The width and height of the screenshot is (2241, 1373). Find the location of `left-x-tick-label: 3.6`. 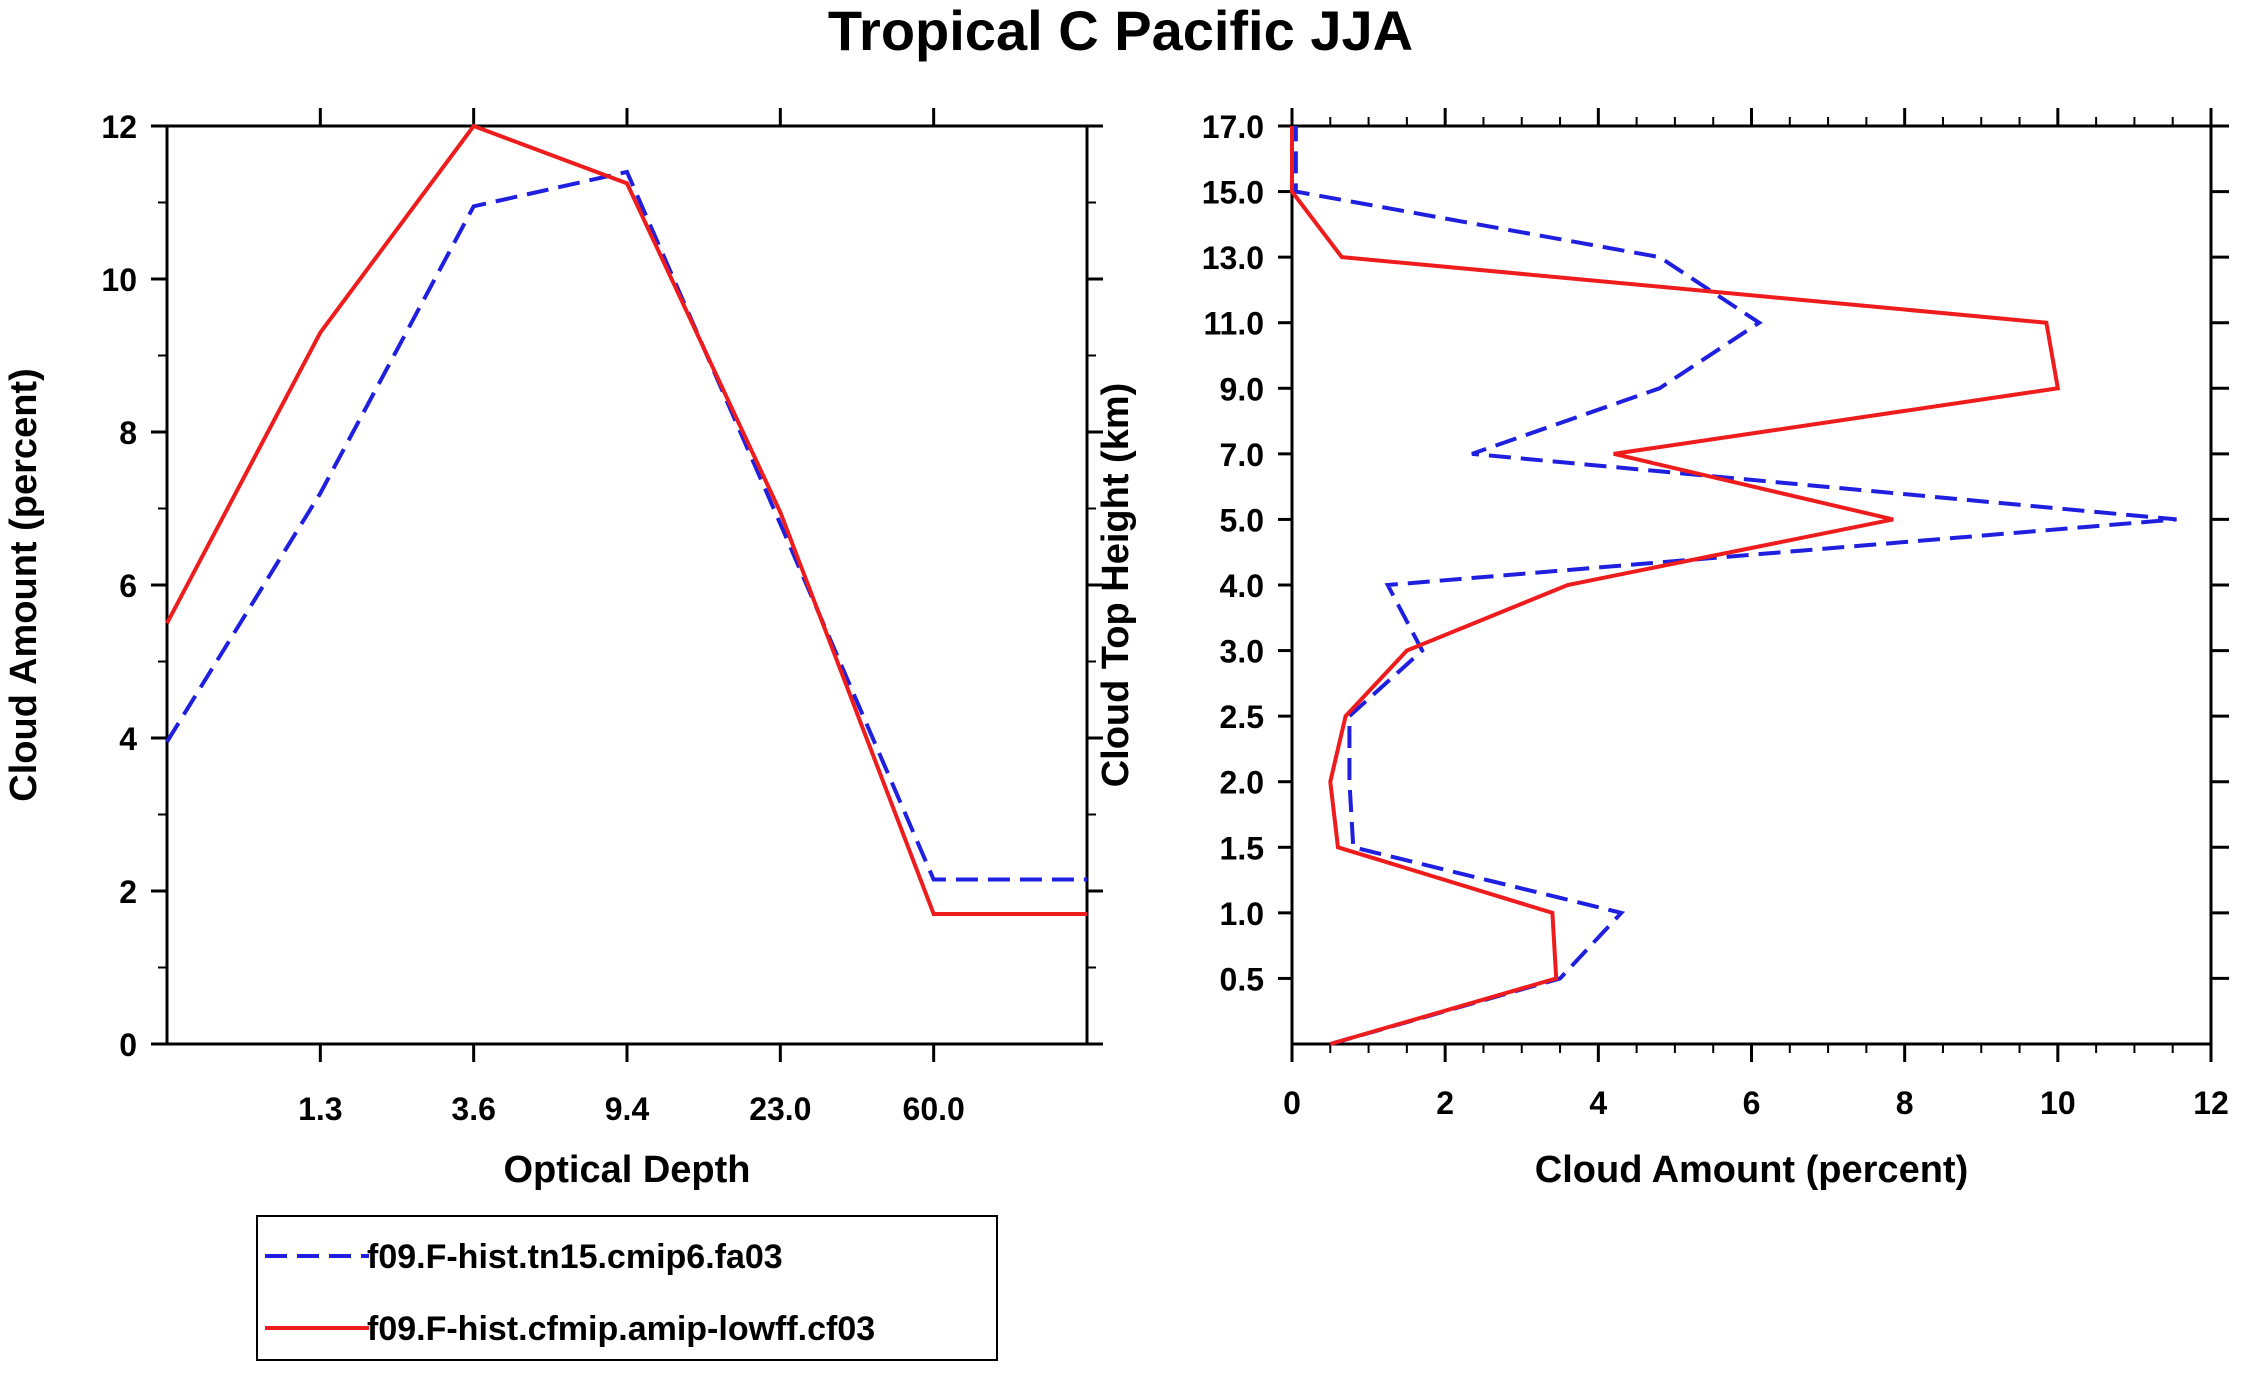

left-x-tick-label: 3.6 is located at coordinates (473, 1109).